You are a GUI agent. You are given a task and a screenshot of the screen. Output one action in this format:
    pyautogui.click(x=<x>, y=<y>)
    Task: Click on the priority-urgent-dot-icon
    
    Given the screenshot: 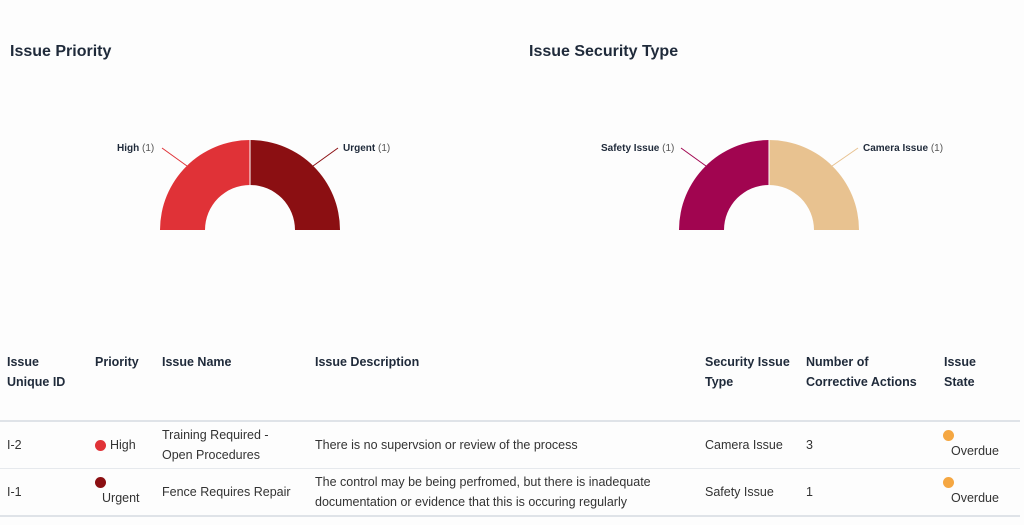 What is the action you would take?
    pyautogui.click(x=100, y=482)
    